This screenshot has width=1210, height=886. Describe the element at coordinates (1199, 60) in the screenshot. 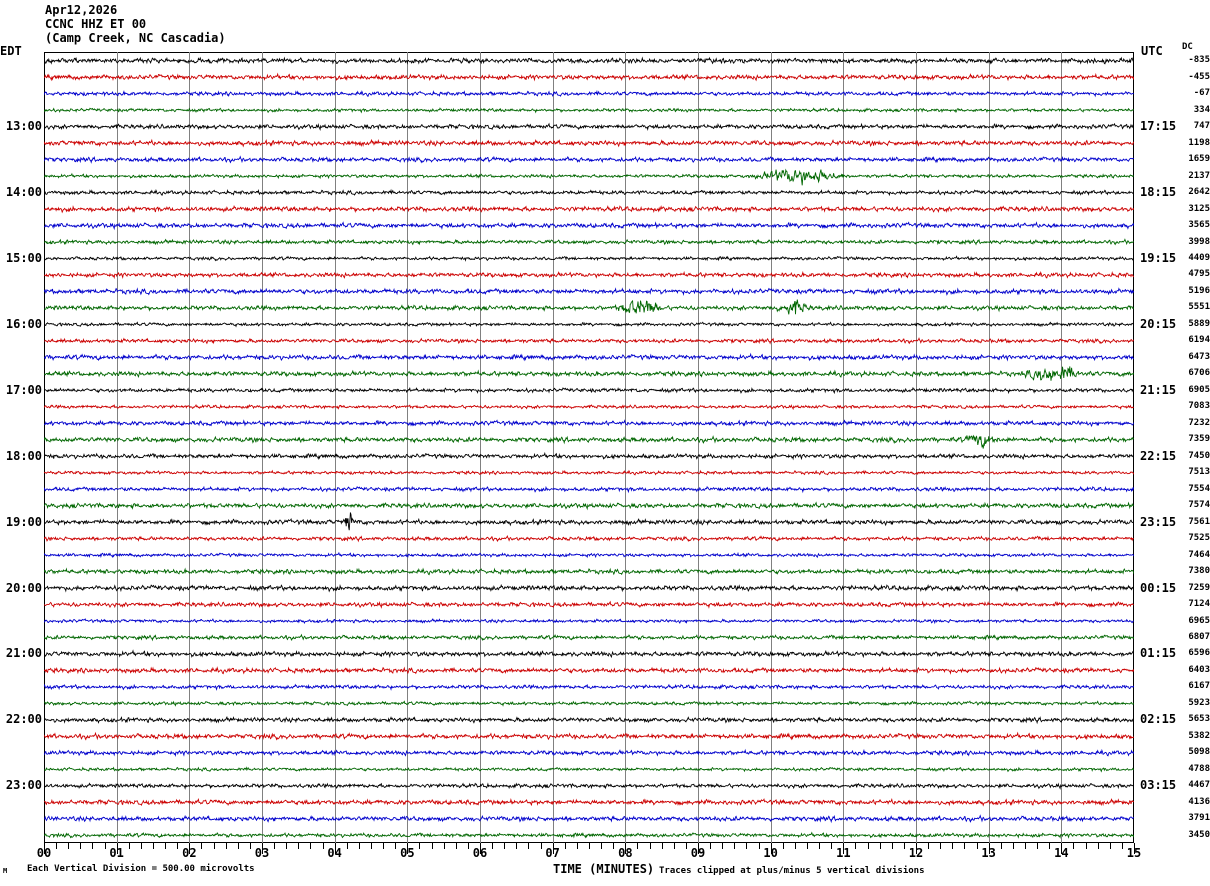

I see `dc-value-0: -835` at that location.